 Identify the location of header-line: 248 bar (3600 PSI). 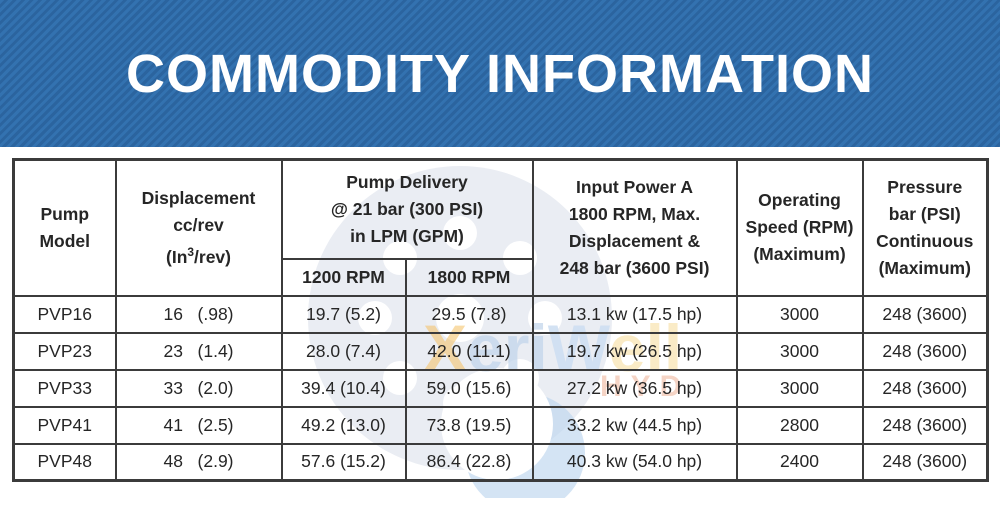
(634, 267).